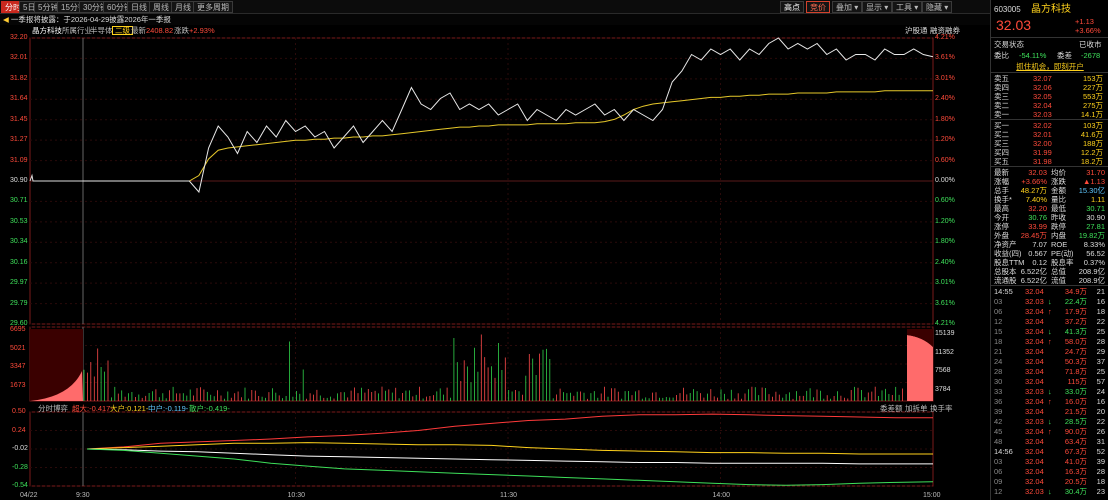 This screenshot has height=500, width=1108. I want to click on stat-value: 7.40%, so click(1036, 199).